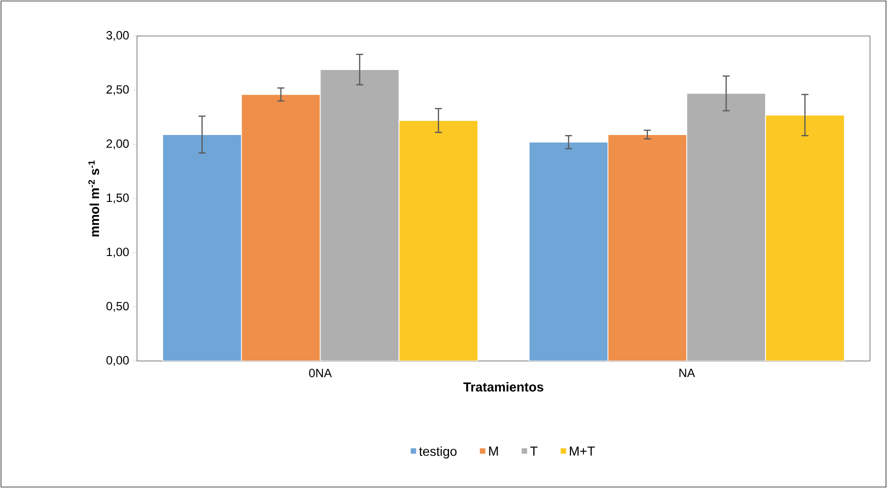  What do you see at coordinates (94, 198) in the screenshot?
I see `y-axis-title: mmol m$^{-2}$ s$^{-1}$` at bounding box center [94, 198].